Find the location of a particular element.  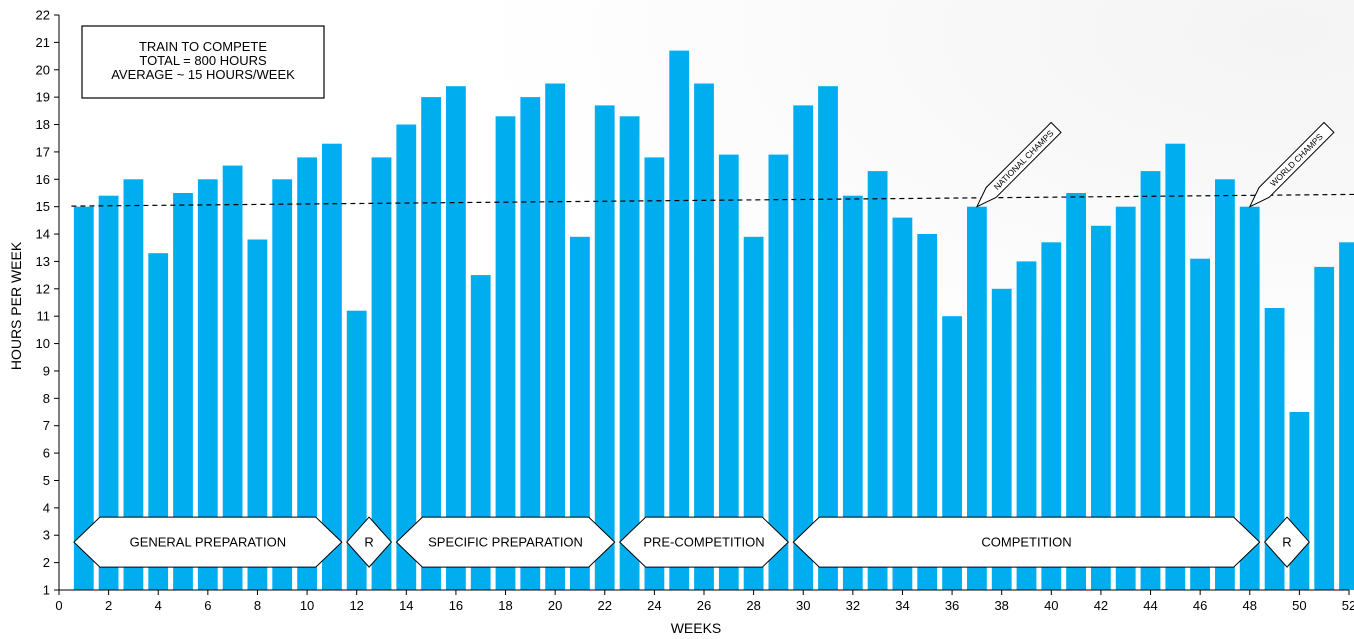

phase-label-1: R is located at coordinates (368, 542).